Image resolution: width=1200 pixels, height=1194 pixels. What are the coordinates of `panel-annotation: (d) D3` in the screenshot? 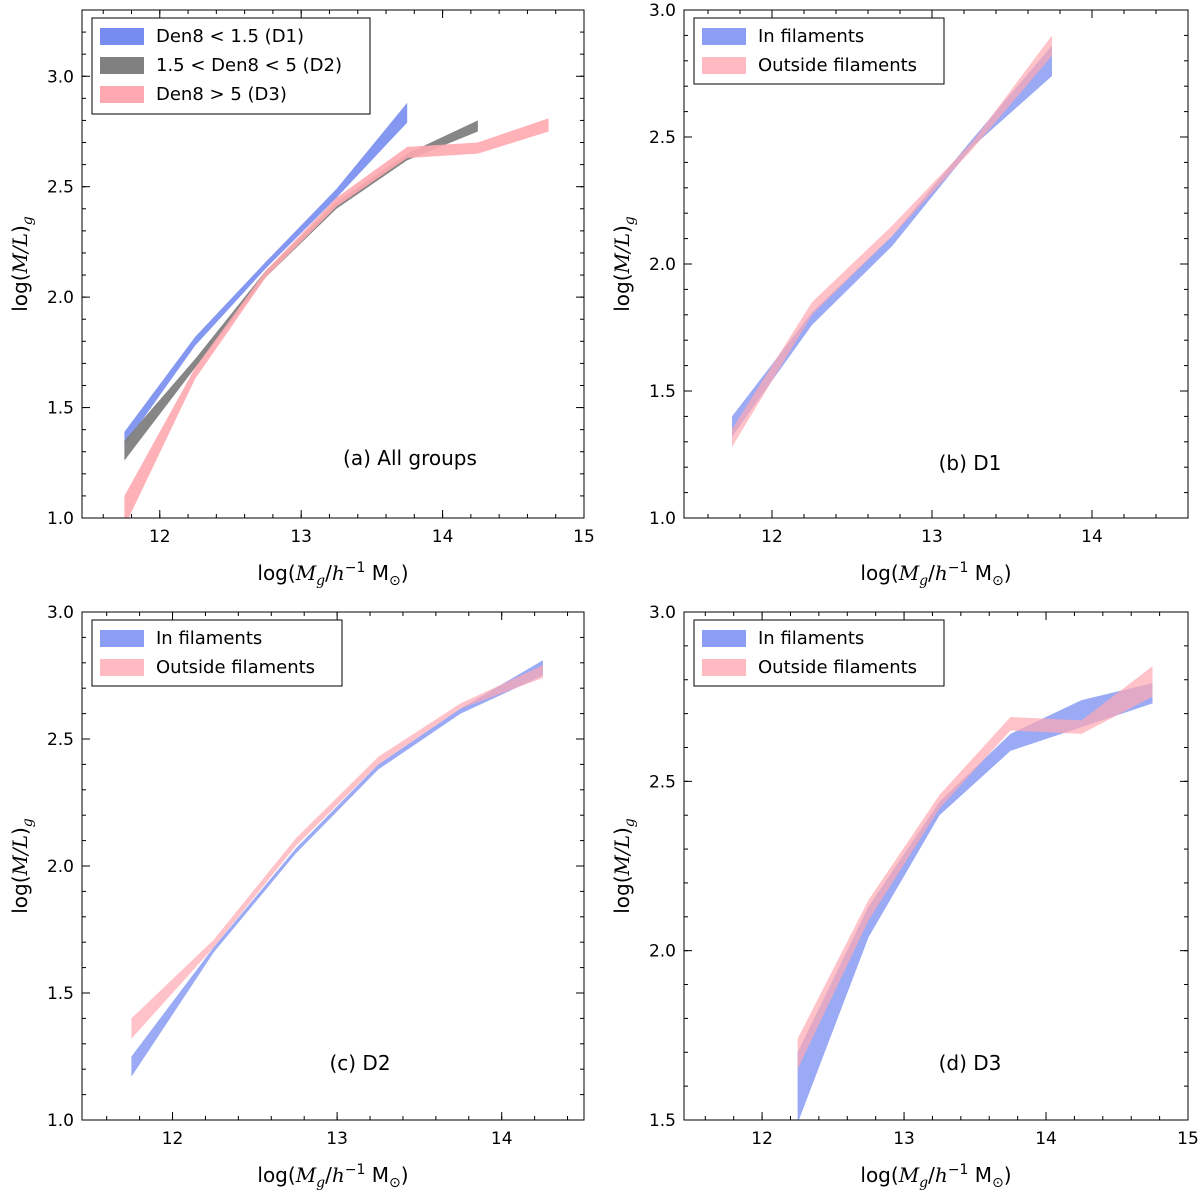 It's located at (970, 1063).